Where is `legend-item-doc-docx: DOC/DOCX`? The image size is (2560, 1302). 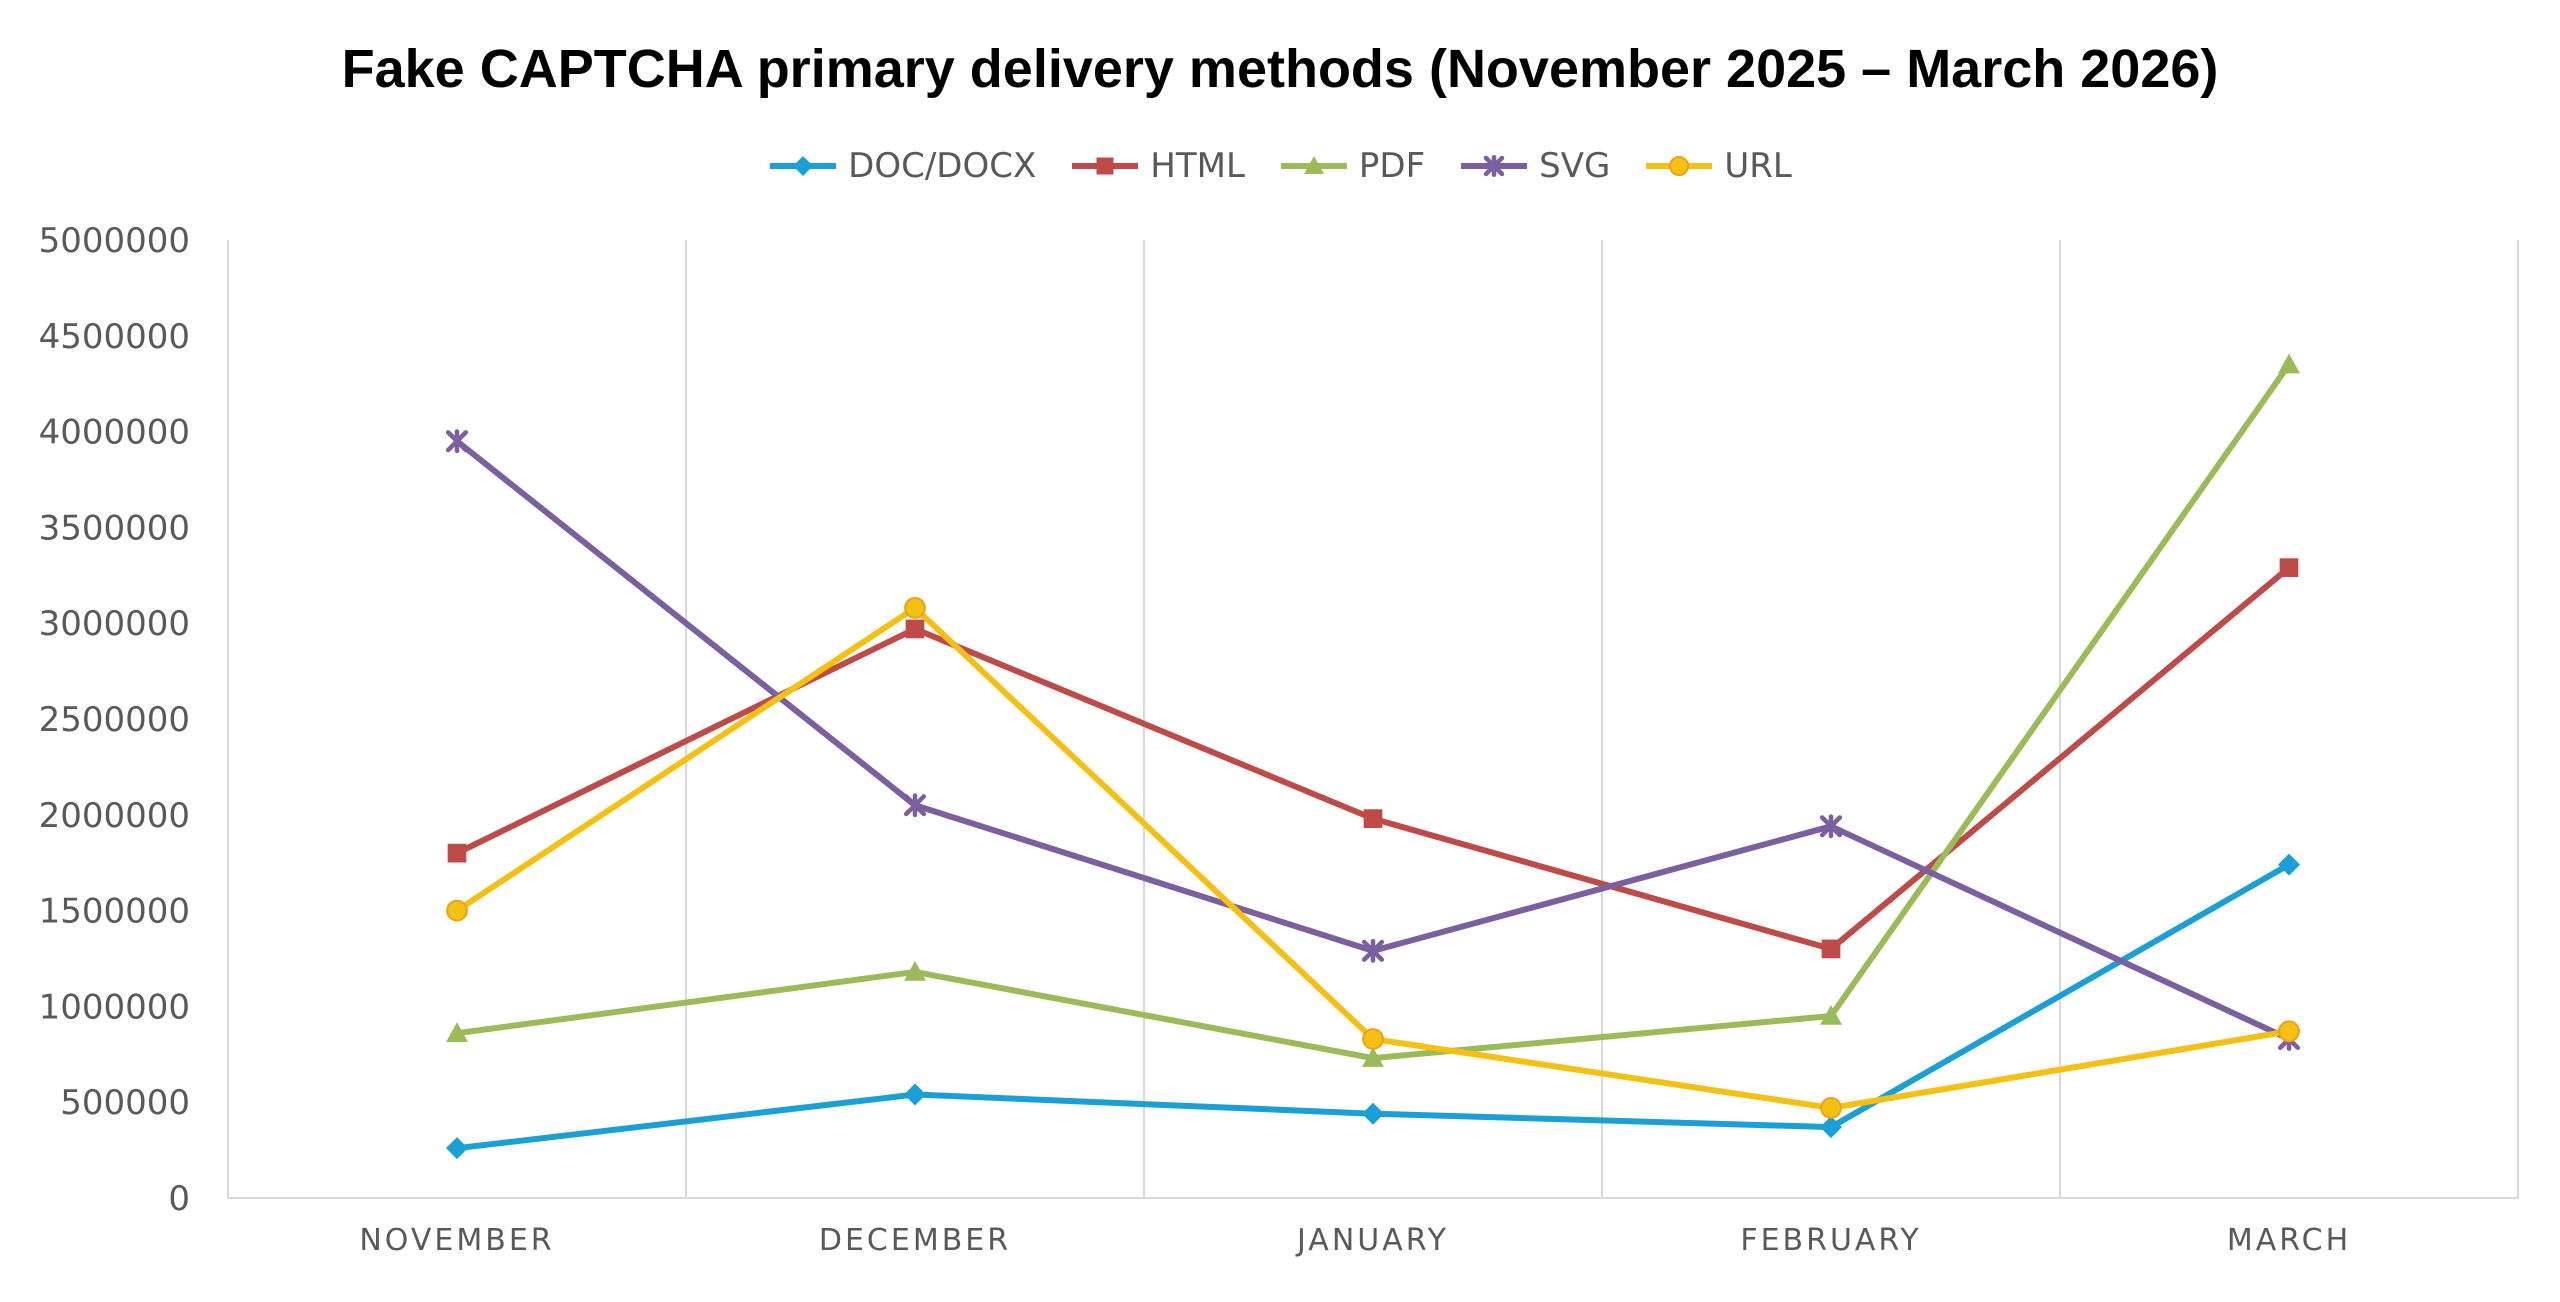
legend-item-doc-docx: DOC/DOCX is located at coordinates (902, 166).